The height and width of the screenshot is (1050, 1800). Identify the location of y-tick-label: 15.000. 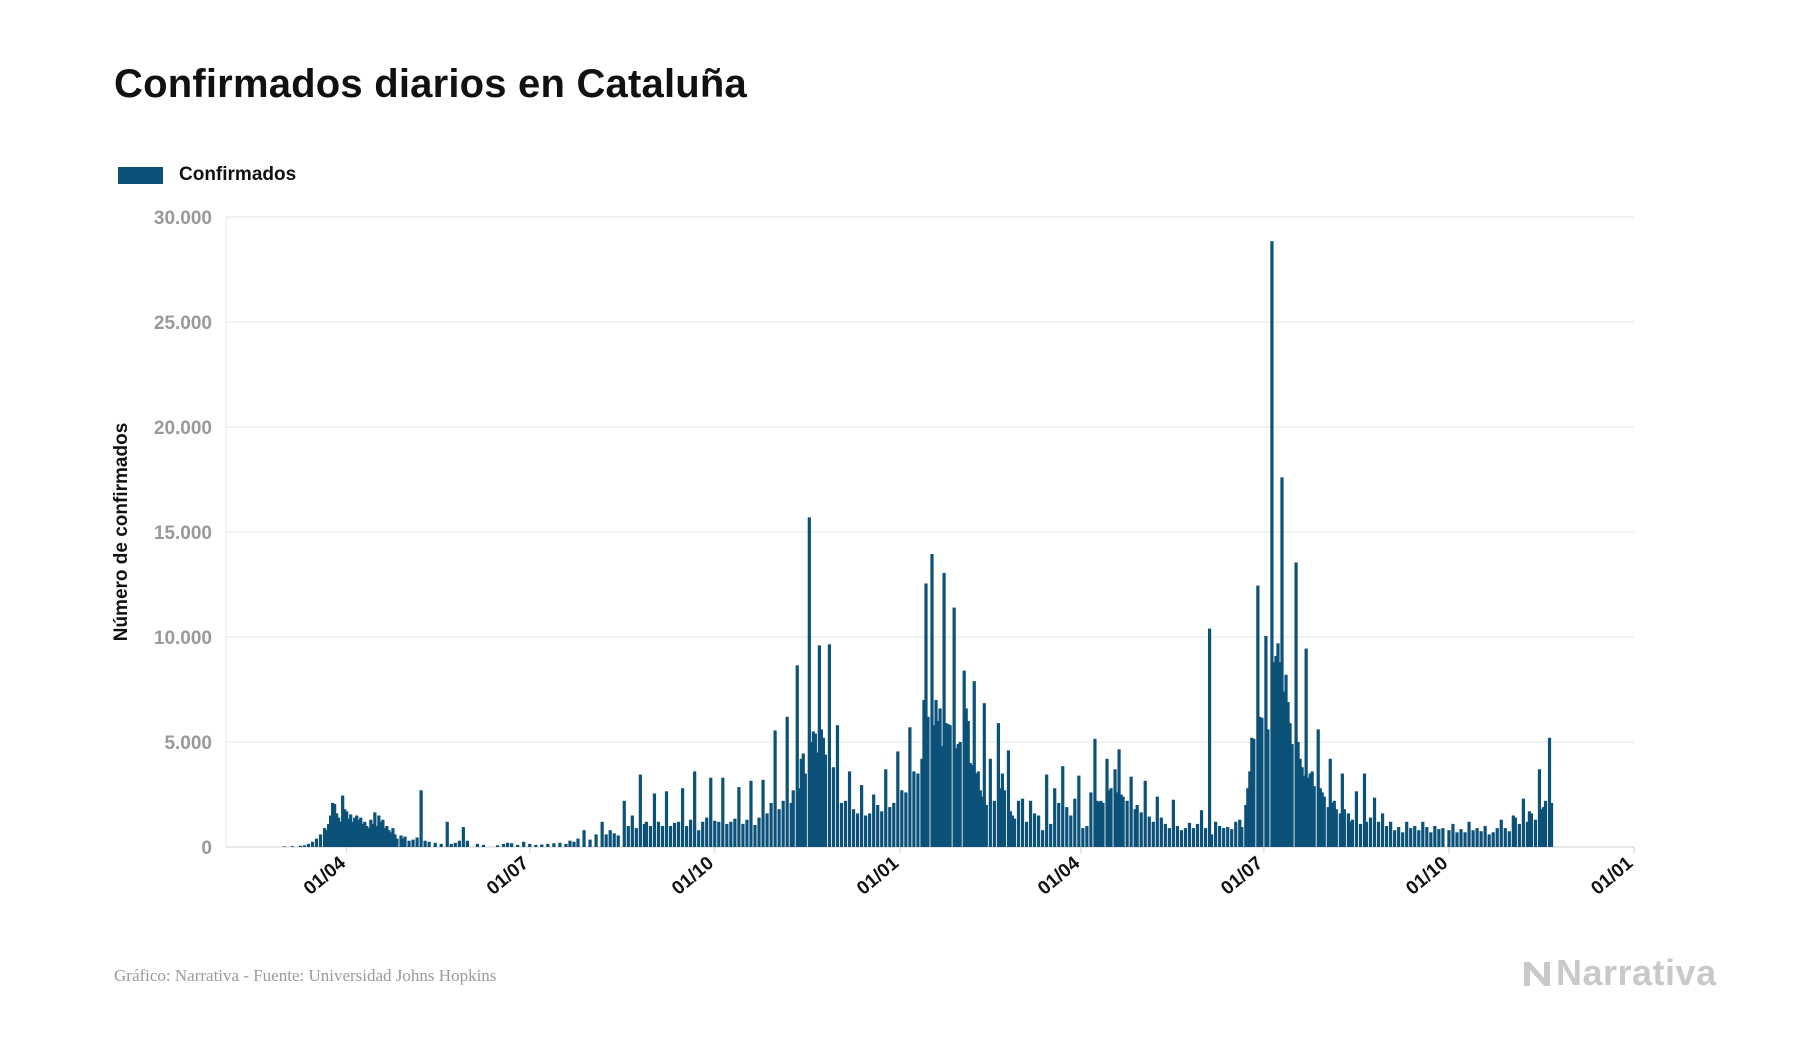
(183, 533).